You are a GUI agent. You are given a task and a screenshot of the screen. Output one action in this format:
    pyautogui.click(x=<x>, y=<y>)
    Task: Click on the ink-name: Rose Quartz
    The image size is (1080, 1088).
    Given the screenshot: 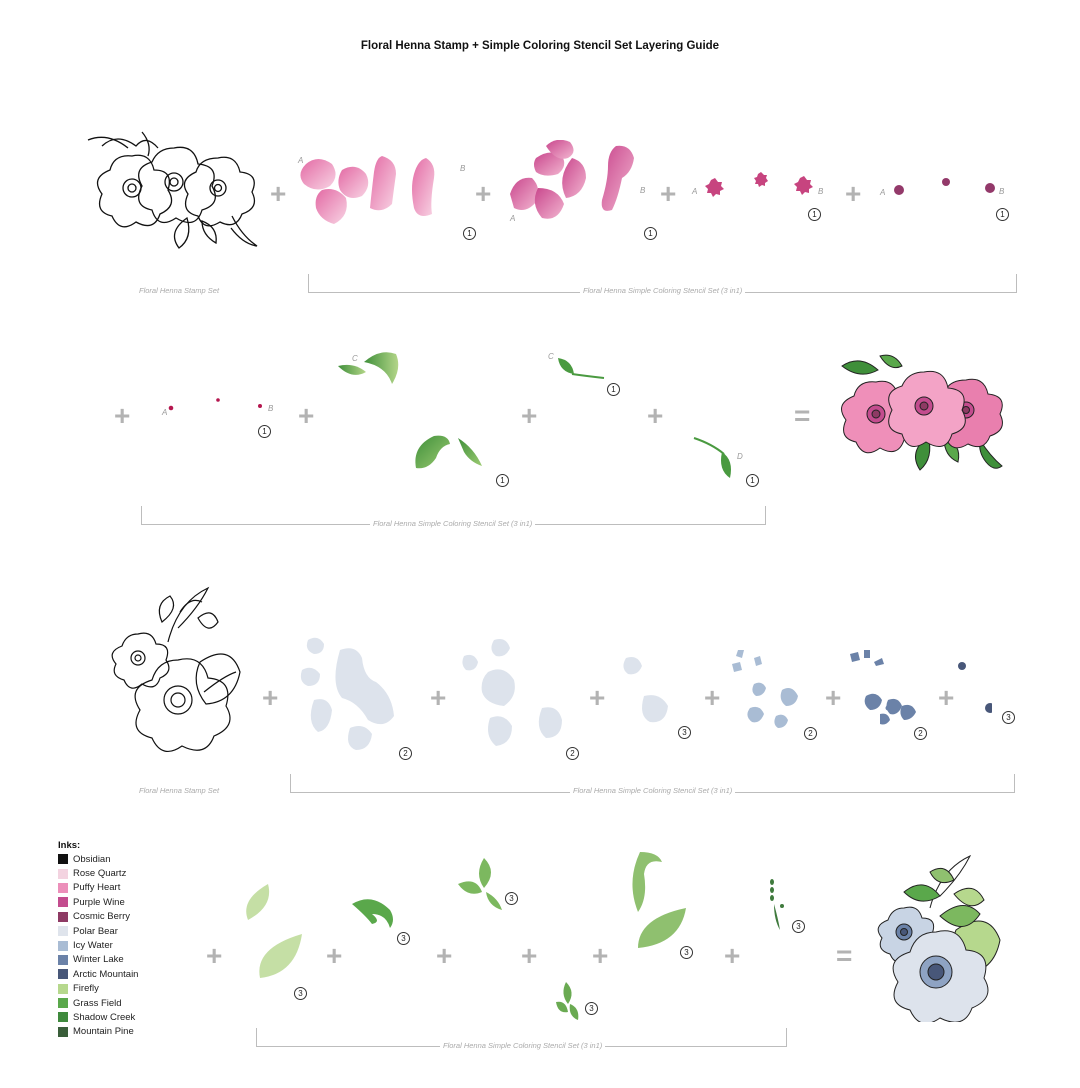 What is the action you would take?
    pyautogui.click(x=100, y=874)
    